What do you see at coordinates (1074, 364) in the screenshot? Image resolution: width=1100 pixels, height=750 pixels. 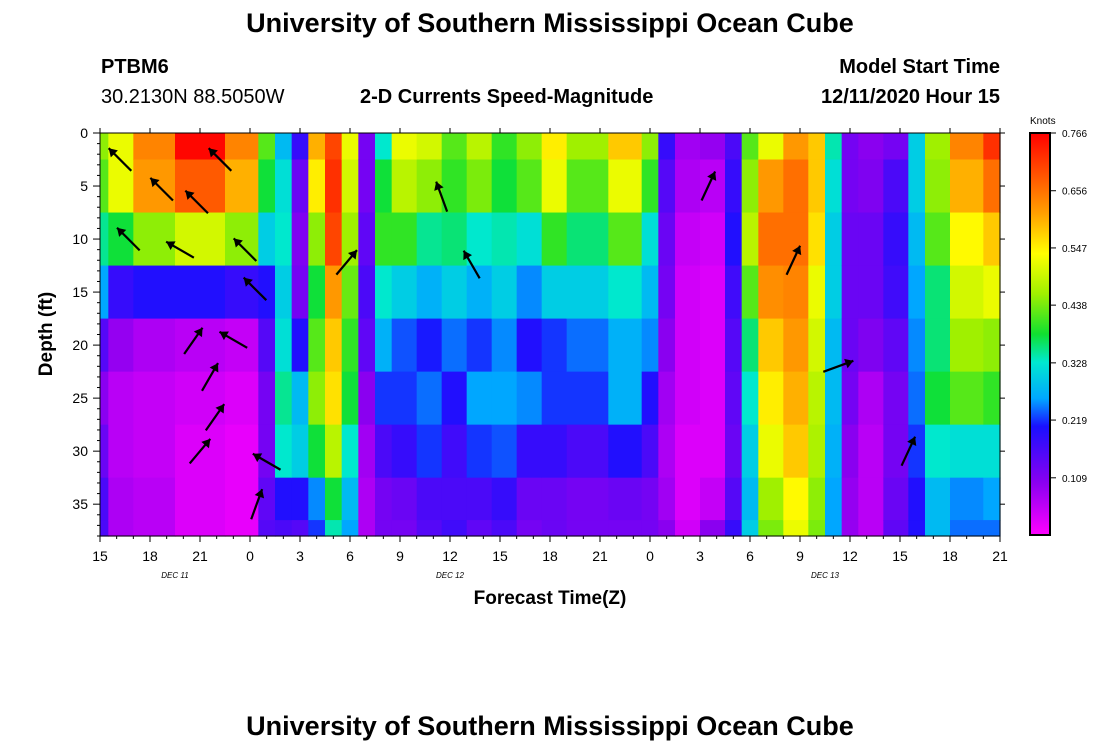 I see `colorbar-tick-label: 0.328` at bounding box center [1074, 364].